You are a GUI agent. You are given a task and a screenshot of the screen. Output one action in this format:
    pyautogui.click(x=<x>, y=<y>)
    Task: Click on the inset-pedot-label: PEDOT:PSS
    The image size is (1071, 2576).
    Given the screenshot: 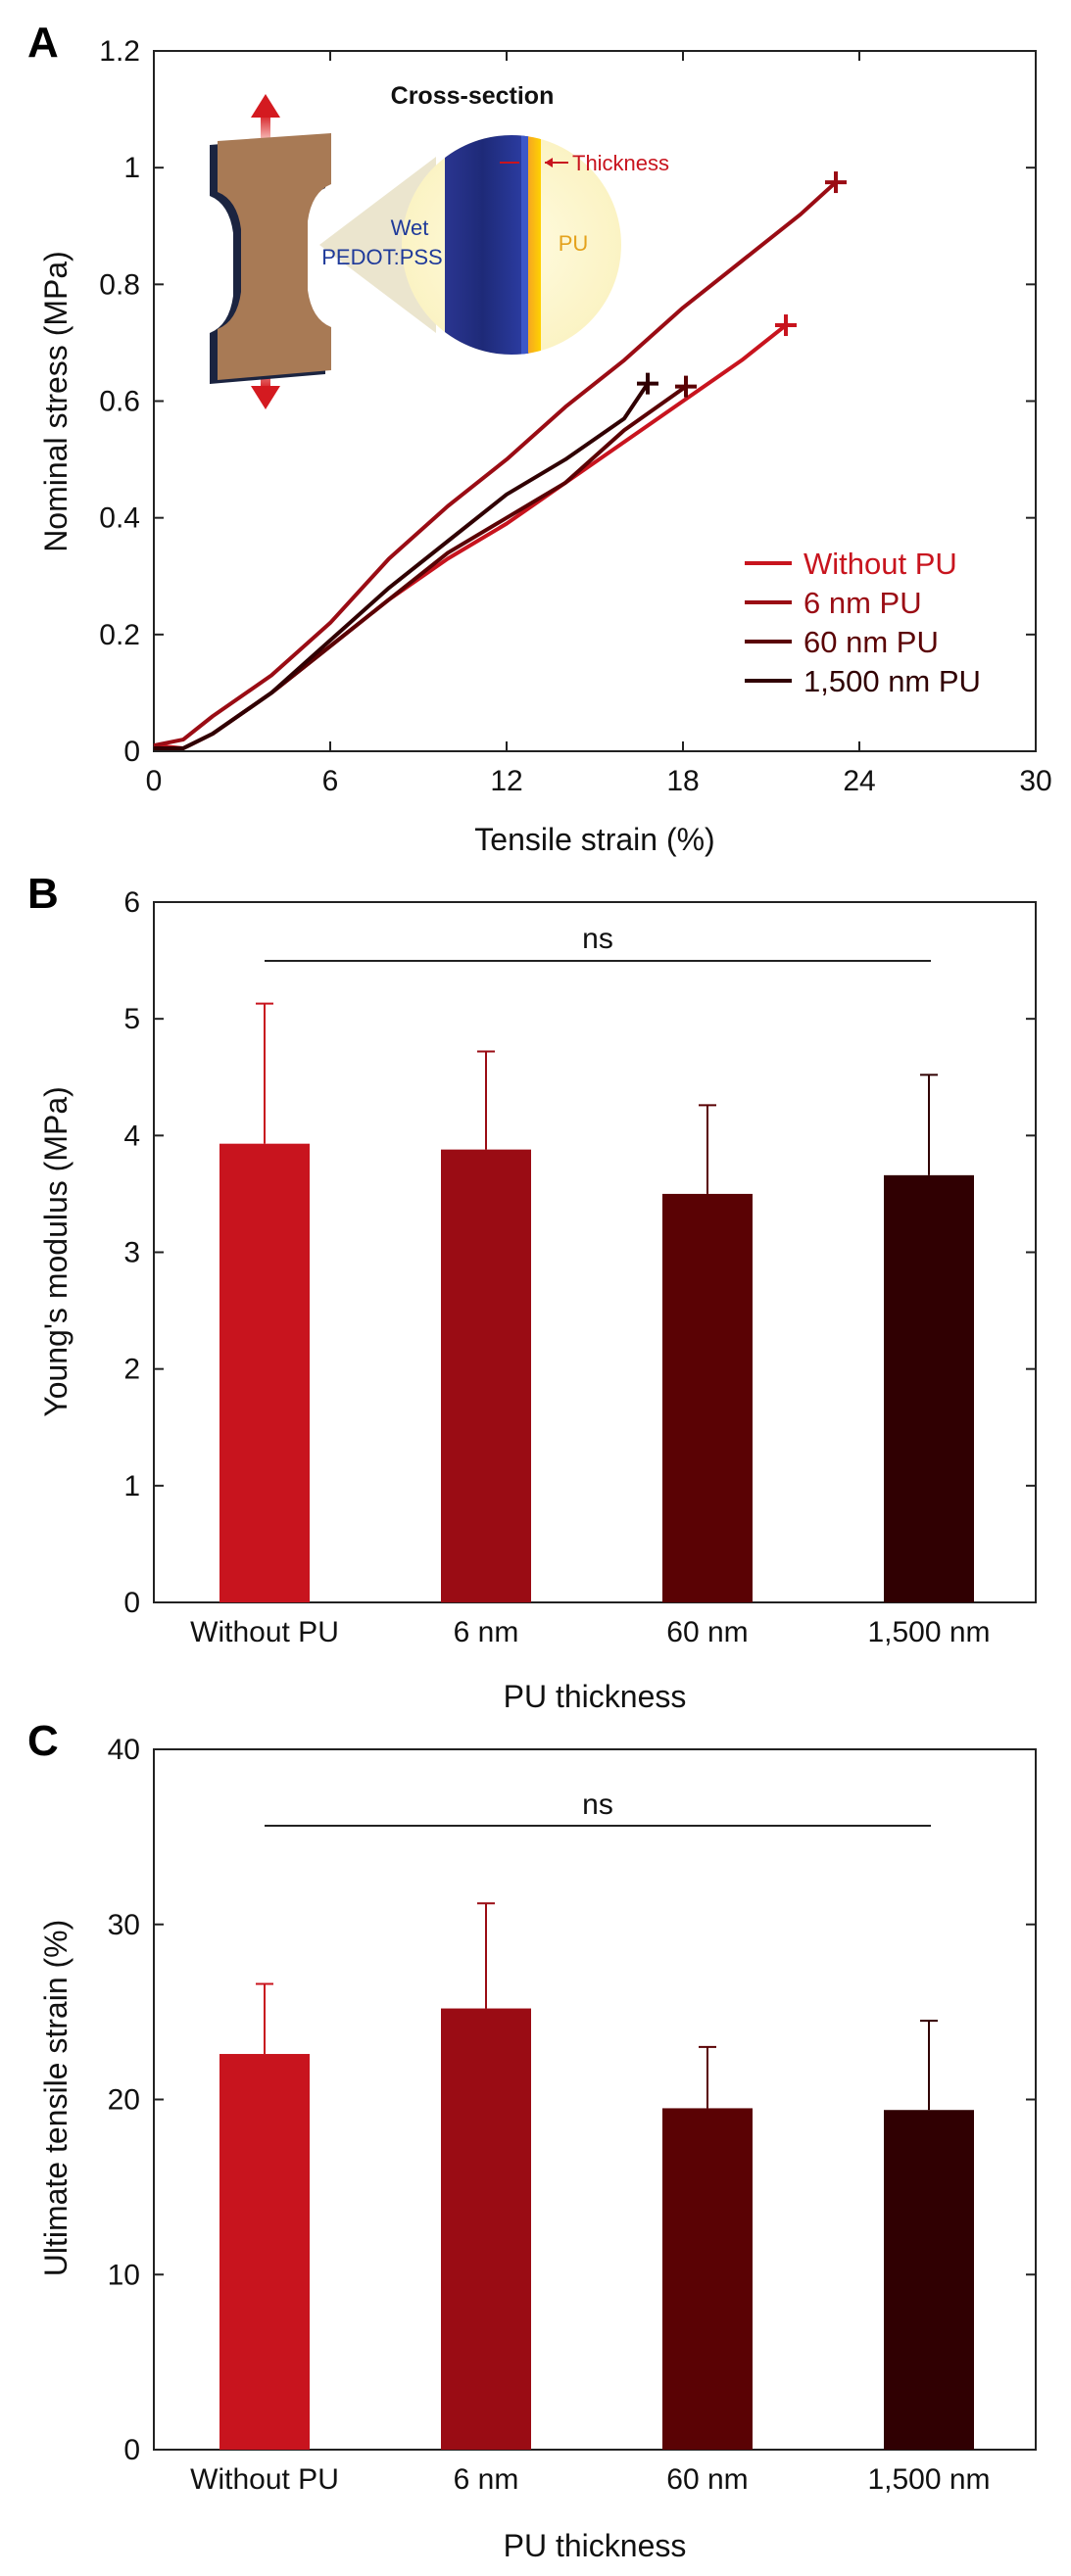 What is the action you would take?
    pyautogui.click(x=381, y=257)
    